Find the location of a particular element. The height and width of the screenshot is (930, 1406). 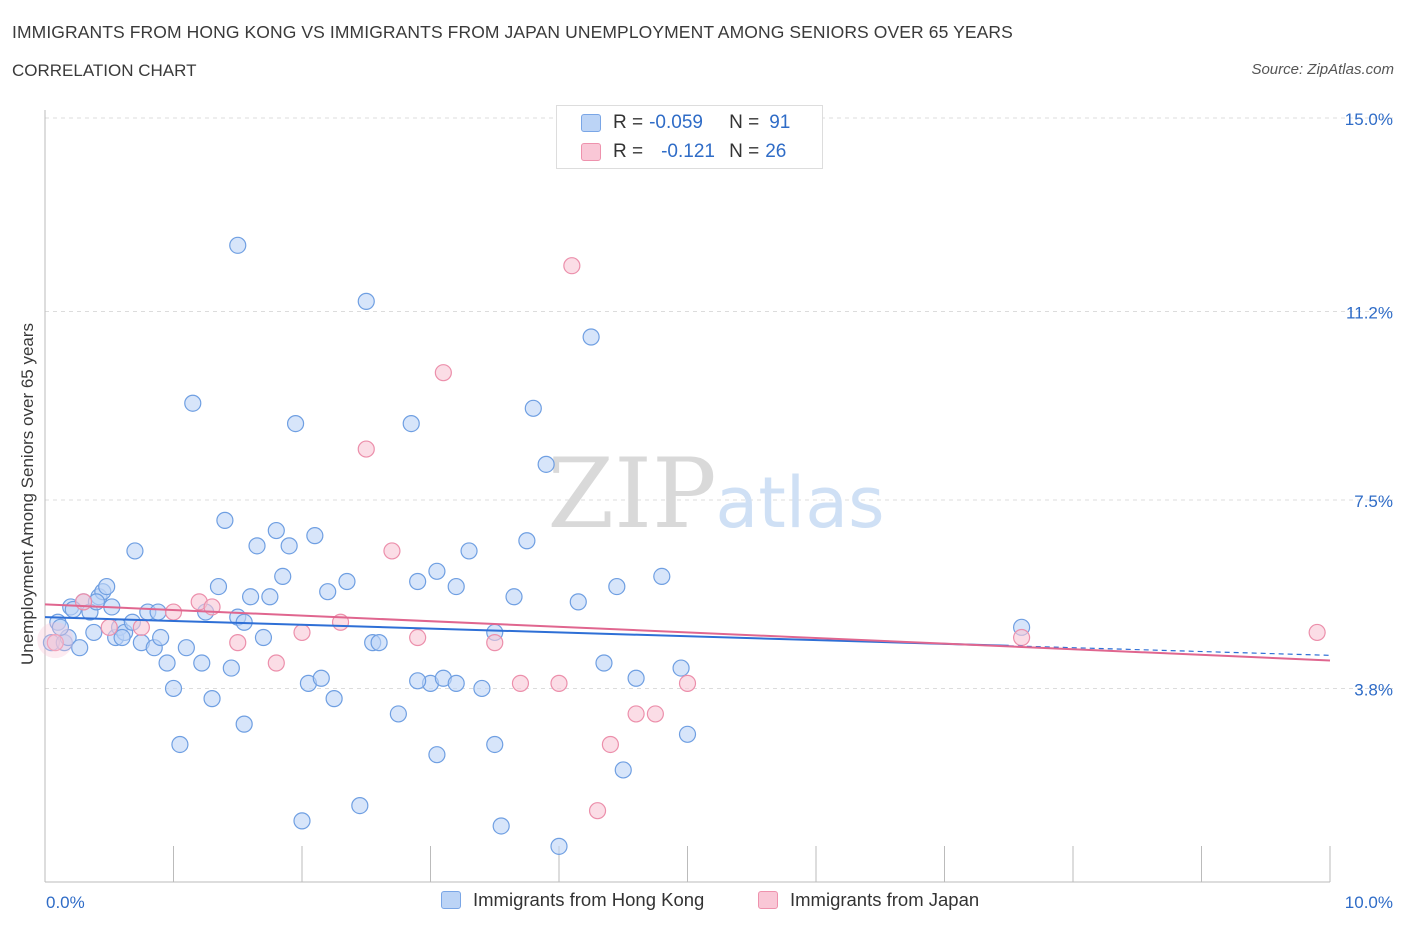

japan-trend-line is located at coordinates (687, 632).